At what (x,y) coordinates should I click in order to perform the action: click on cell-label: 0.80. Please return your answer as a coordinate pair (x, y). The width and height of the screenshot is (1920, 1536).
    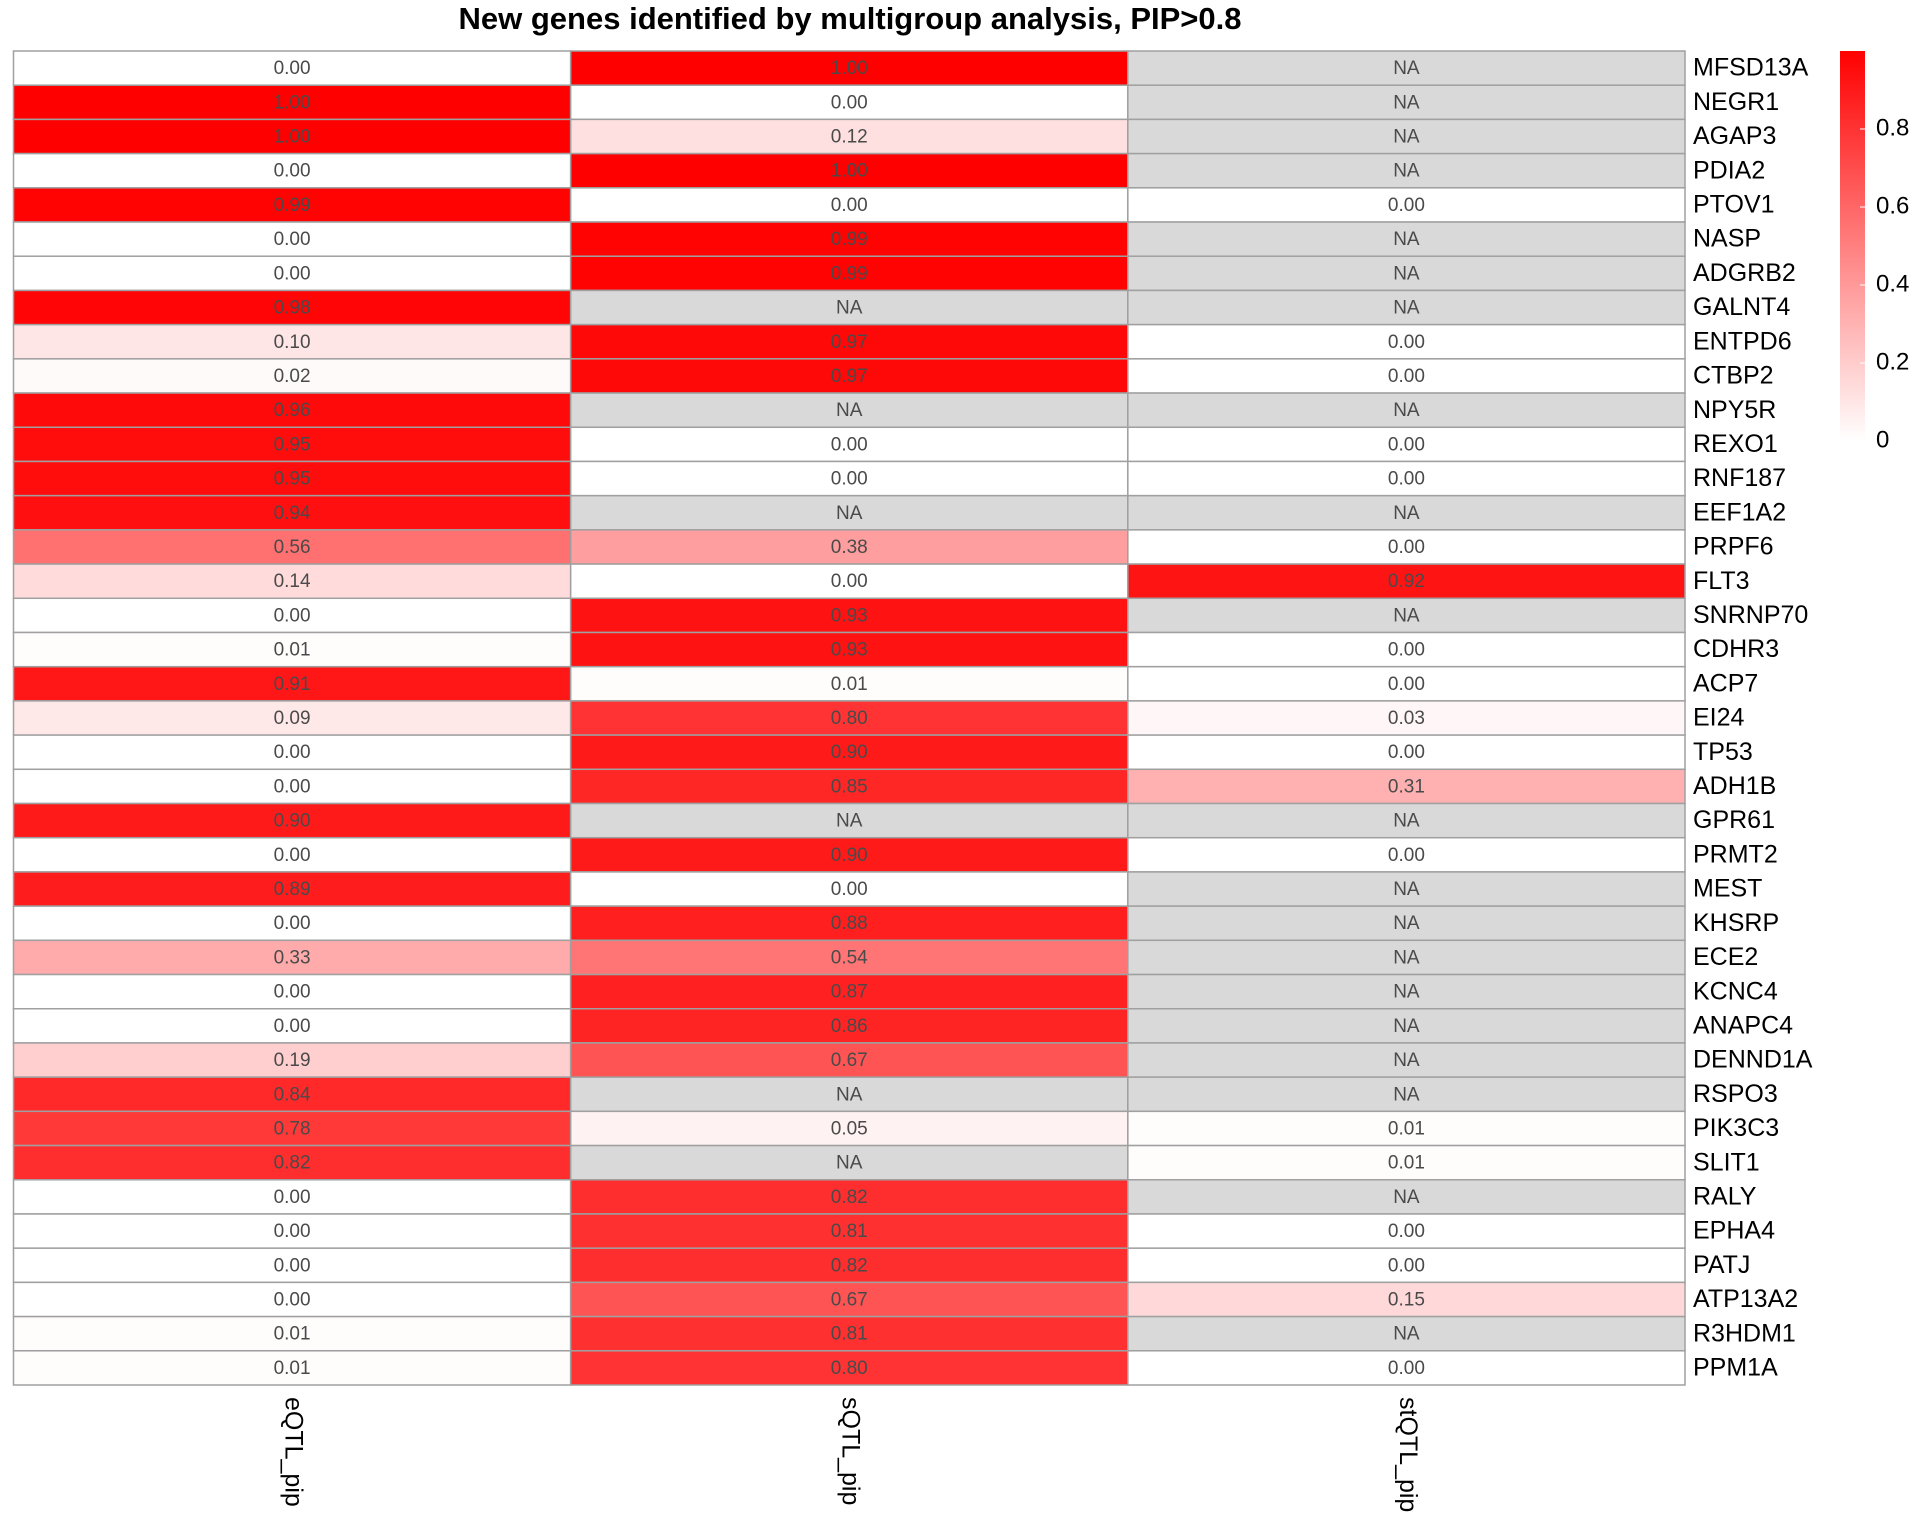
    Looking at the image, I should click on (849, 1368).